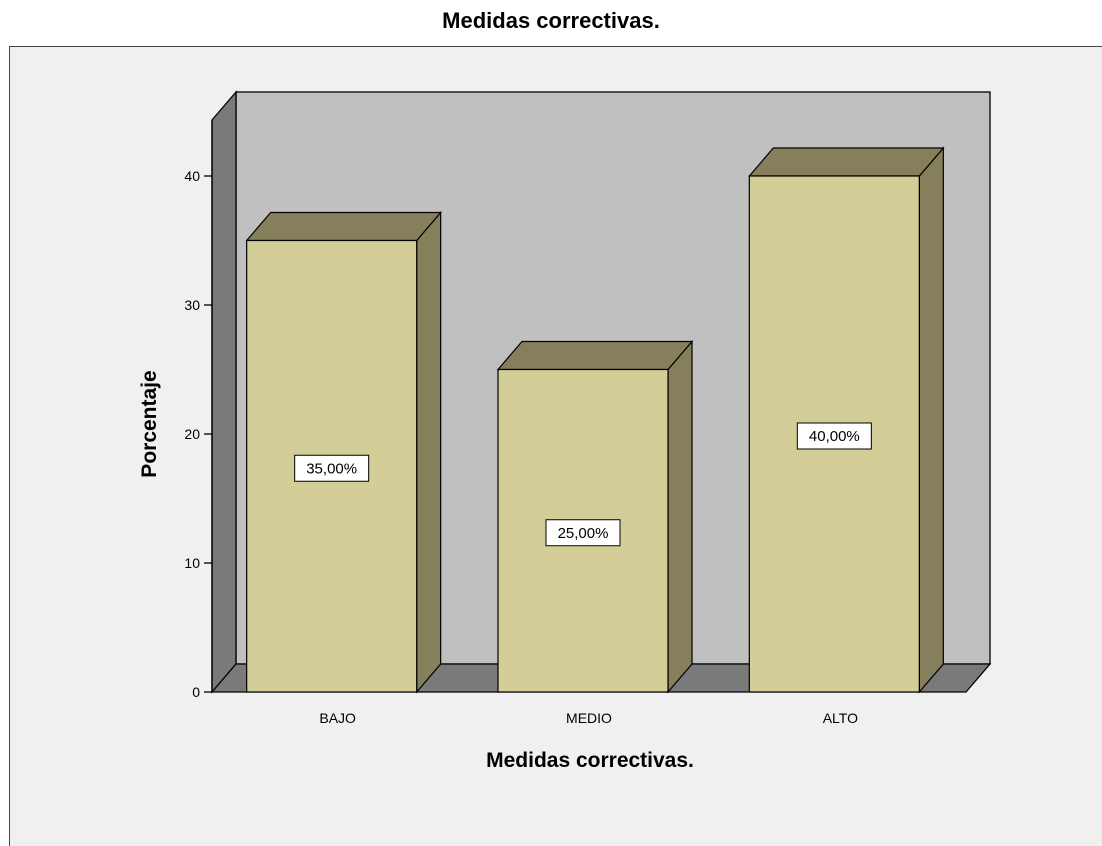 The image size is (1102, 846). Describe the element at coordinates (192, 176) in the screenshot. I see `y-tick-label: 40` at that location.